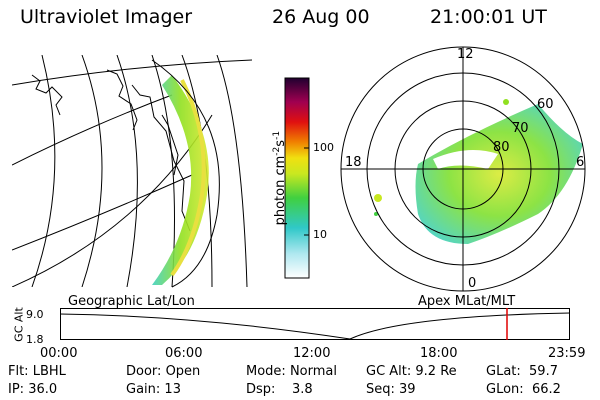  I want to click on colorbar-tick-10: 10, so click(320, 234).